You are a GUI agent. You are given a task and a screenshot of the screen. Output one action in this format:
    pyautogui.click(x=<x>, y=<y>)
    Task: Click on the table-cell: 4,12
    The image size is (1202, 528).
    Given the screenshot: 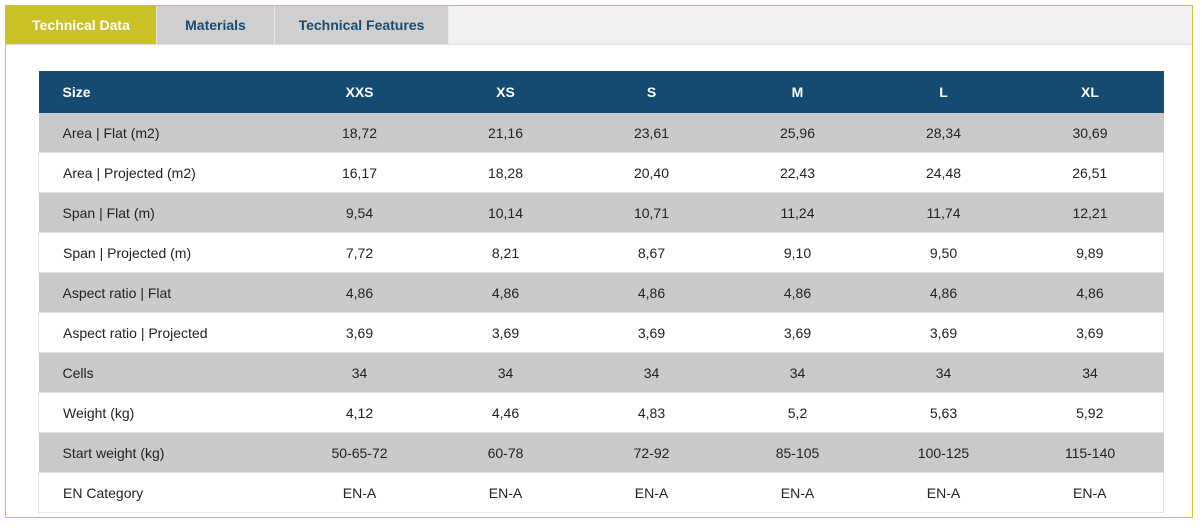 What is the action you would take?
    pyautogui.click(x=359, y=412)
    